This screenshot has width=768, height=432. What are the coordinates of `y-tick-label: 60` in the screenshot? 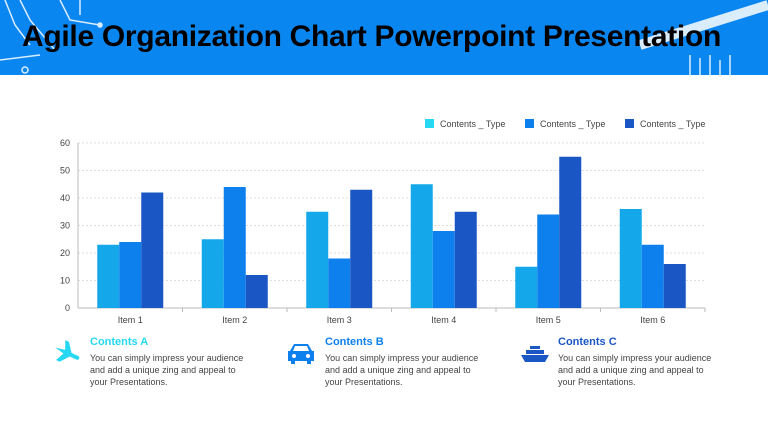 It's located at (65, 143).